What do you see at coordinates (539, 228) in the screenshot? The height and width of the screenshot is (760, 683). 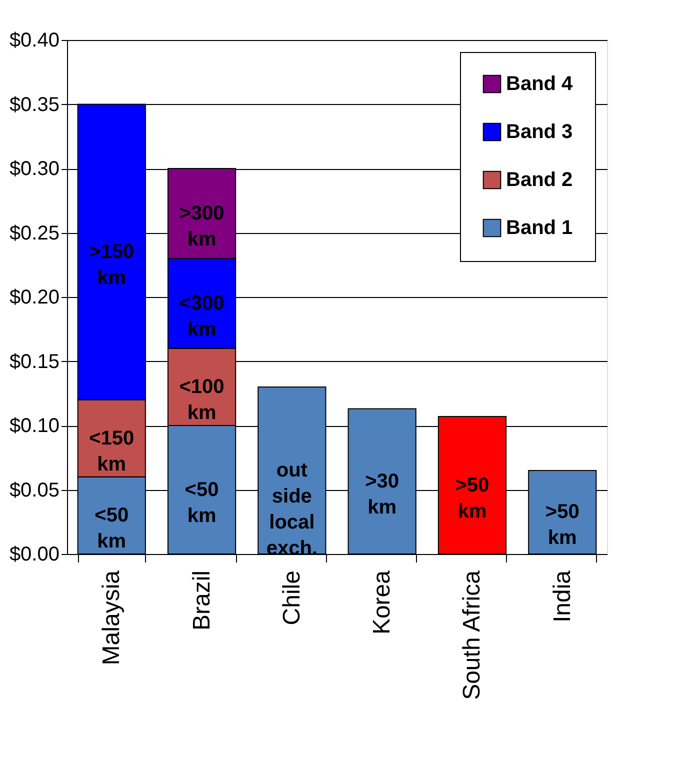 I see `legend-label: Band 1` at bounding box center [539, 228].